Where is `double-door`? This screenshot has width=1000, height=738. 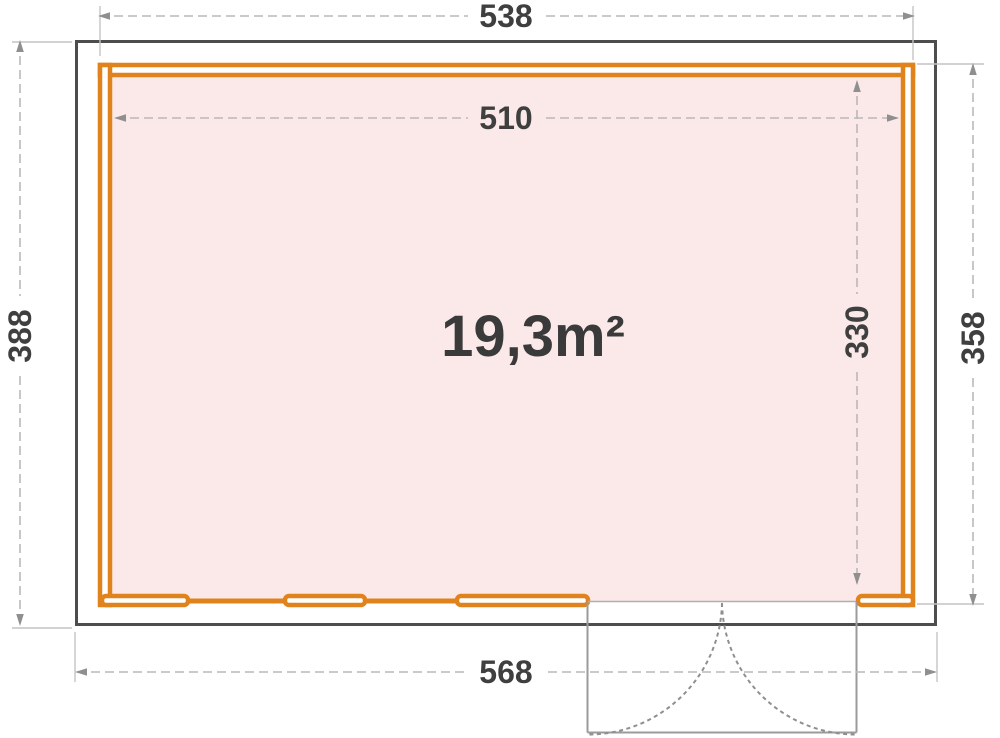 double-door is located at coordinates (722, 668).